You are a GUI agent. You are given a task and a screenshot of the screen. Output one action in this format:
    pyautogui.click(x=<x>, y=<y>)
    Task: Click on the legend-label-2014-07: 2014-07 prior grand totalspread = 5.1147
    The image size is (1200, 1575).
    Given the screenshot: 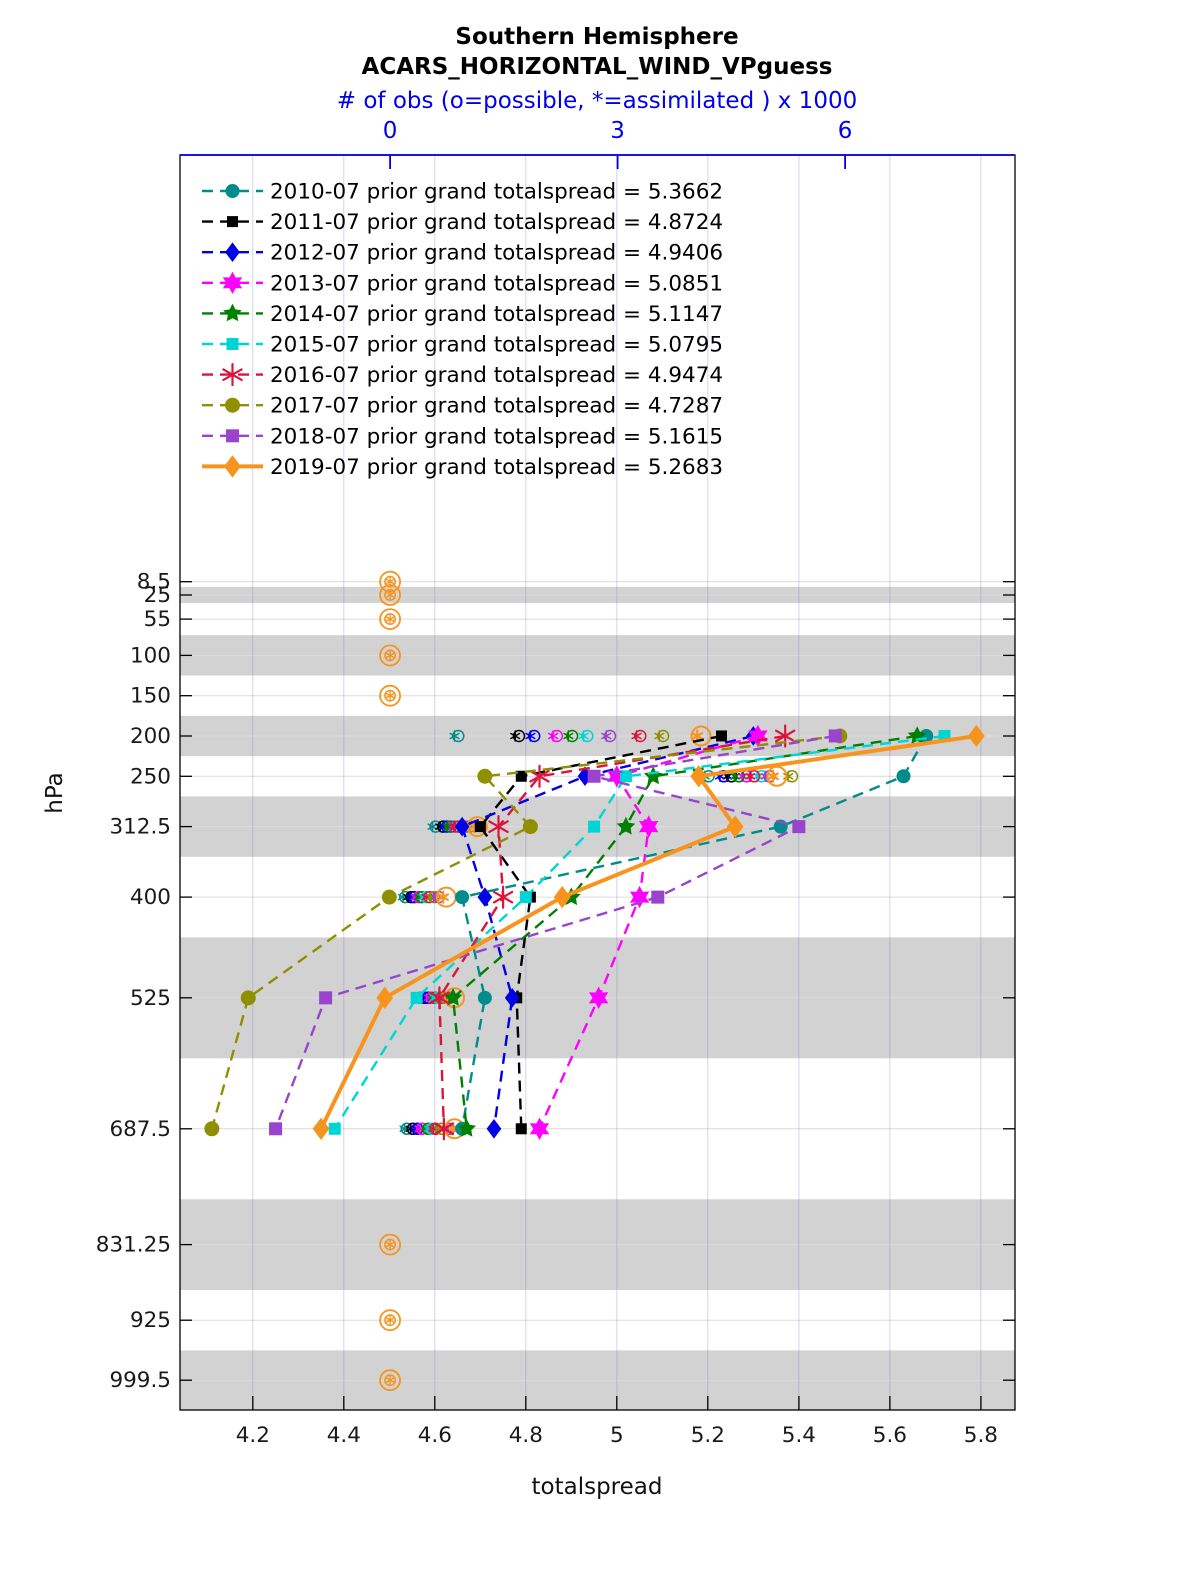 What is the action you would take?
    pyautogui.click(x=496, y=314)
    